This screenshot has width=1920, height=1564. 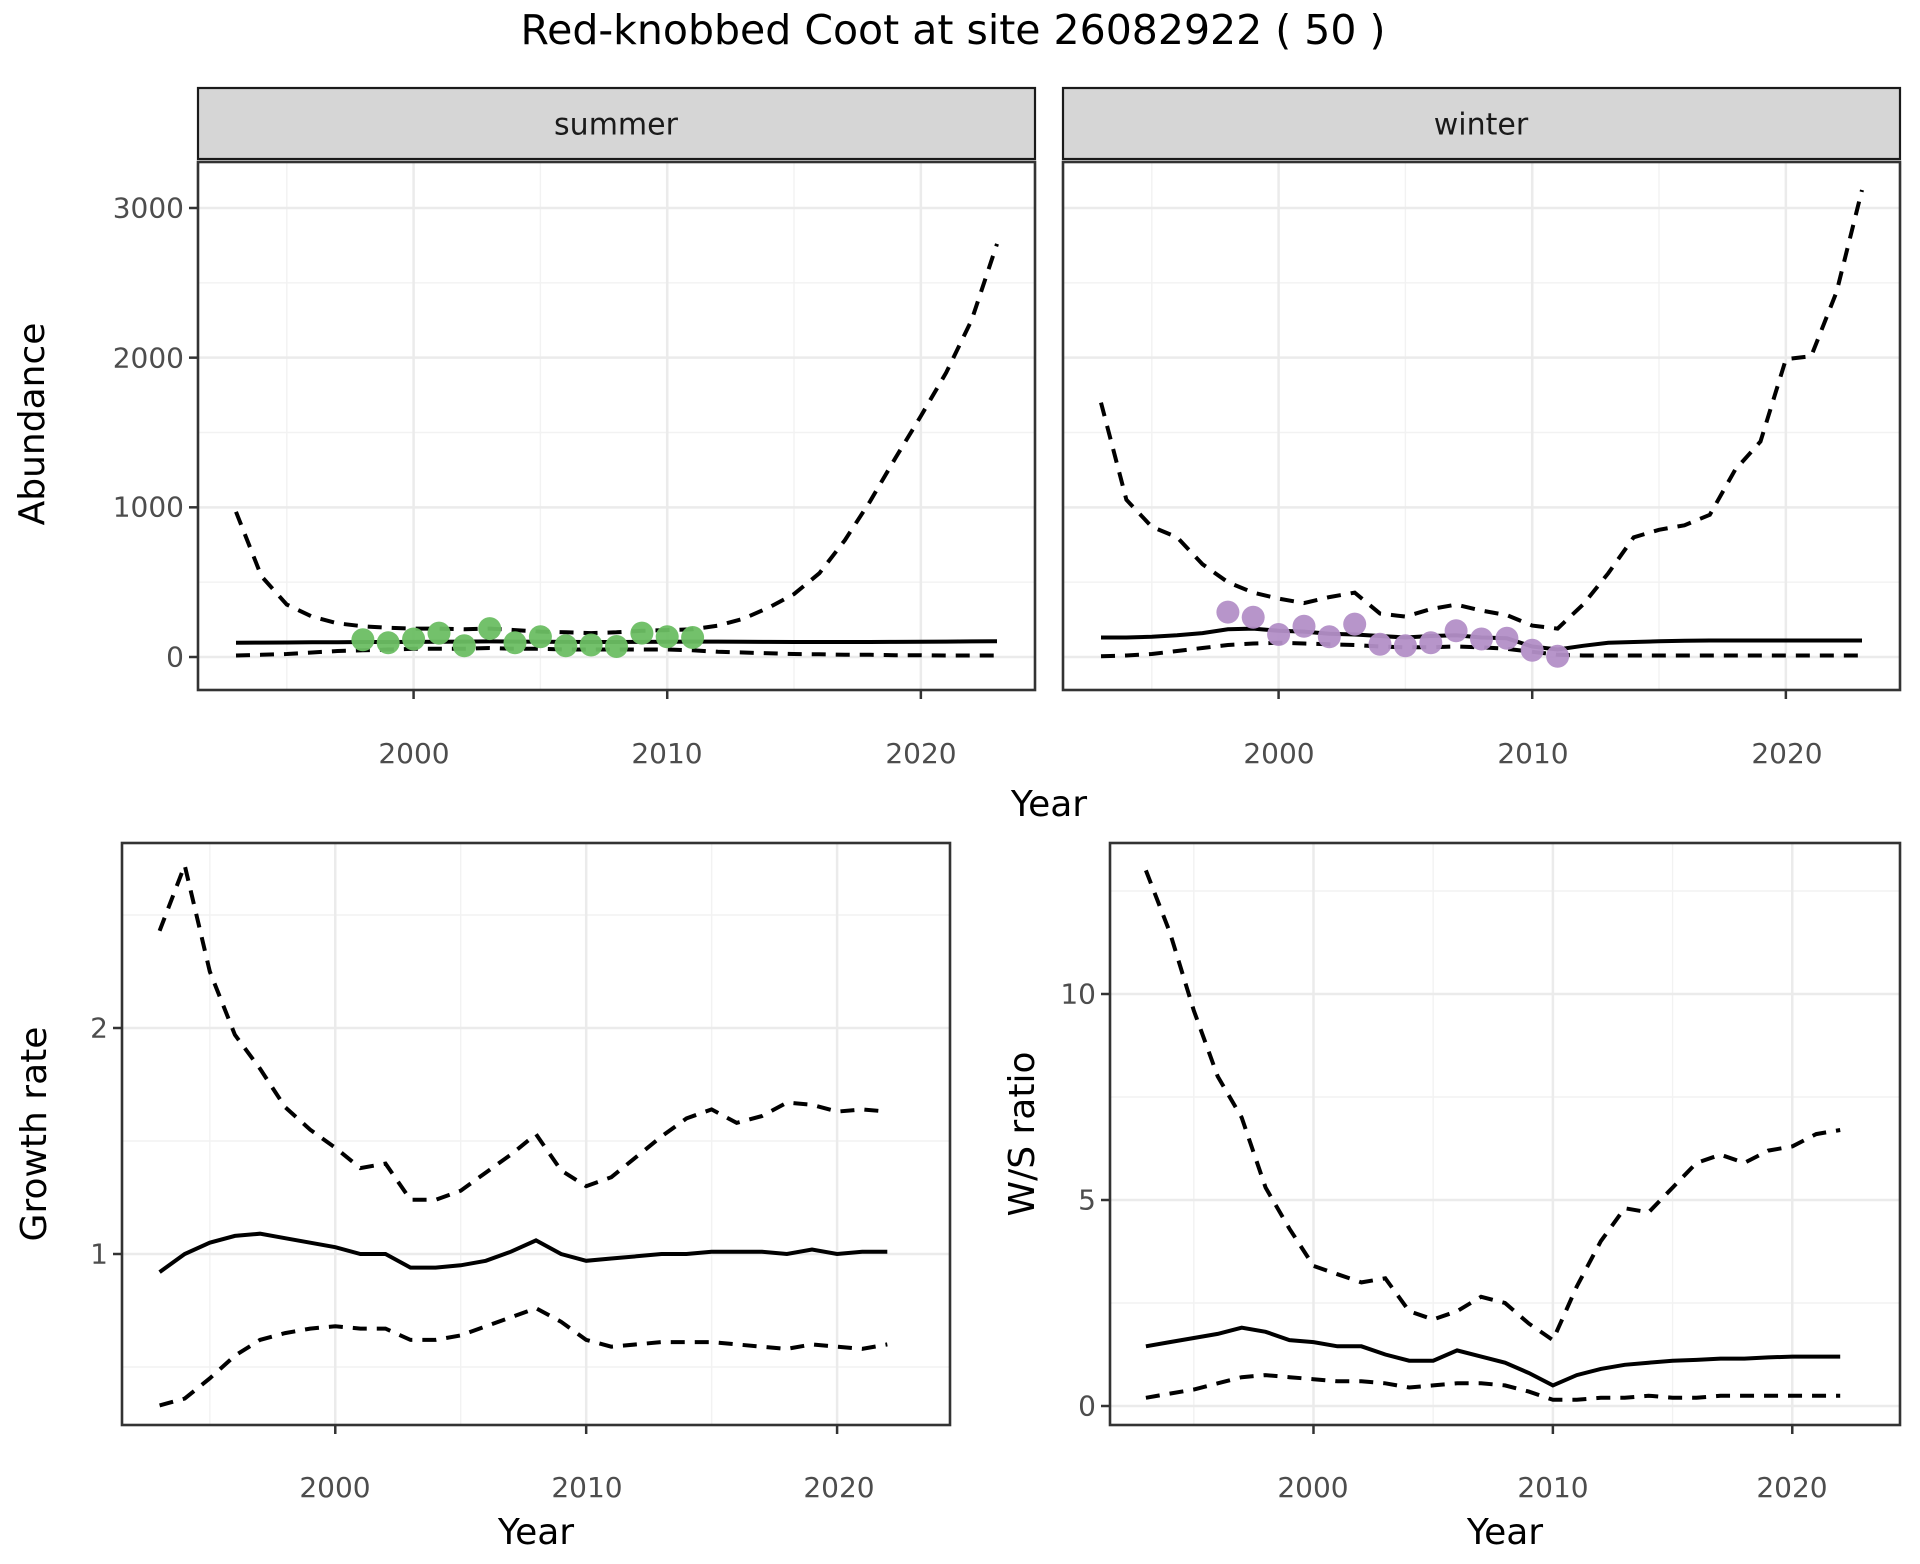 I want to click on data-point-winter-2008, so click(x=1481, y=639).